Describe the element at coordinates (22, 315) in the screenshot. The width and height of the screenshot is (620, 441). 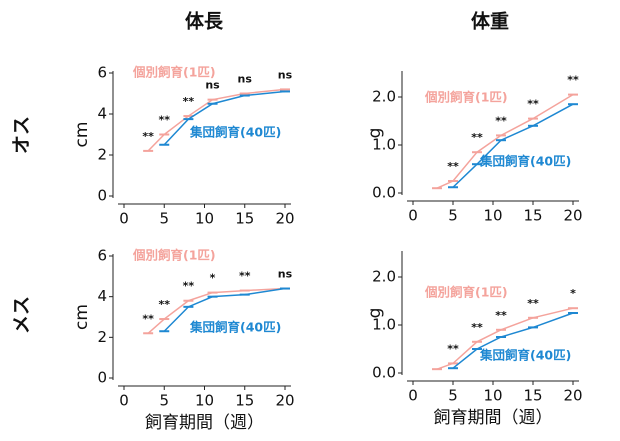
I see `row-label: メス` at that location.